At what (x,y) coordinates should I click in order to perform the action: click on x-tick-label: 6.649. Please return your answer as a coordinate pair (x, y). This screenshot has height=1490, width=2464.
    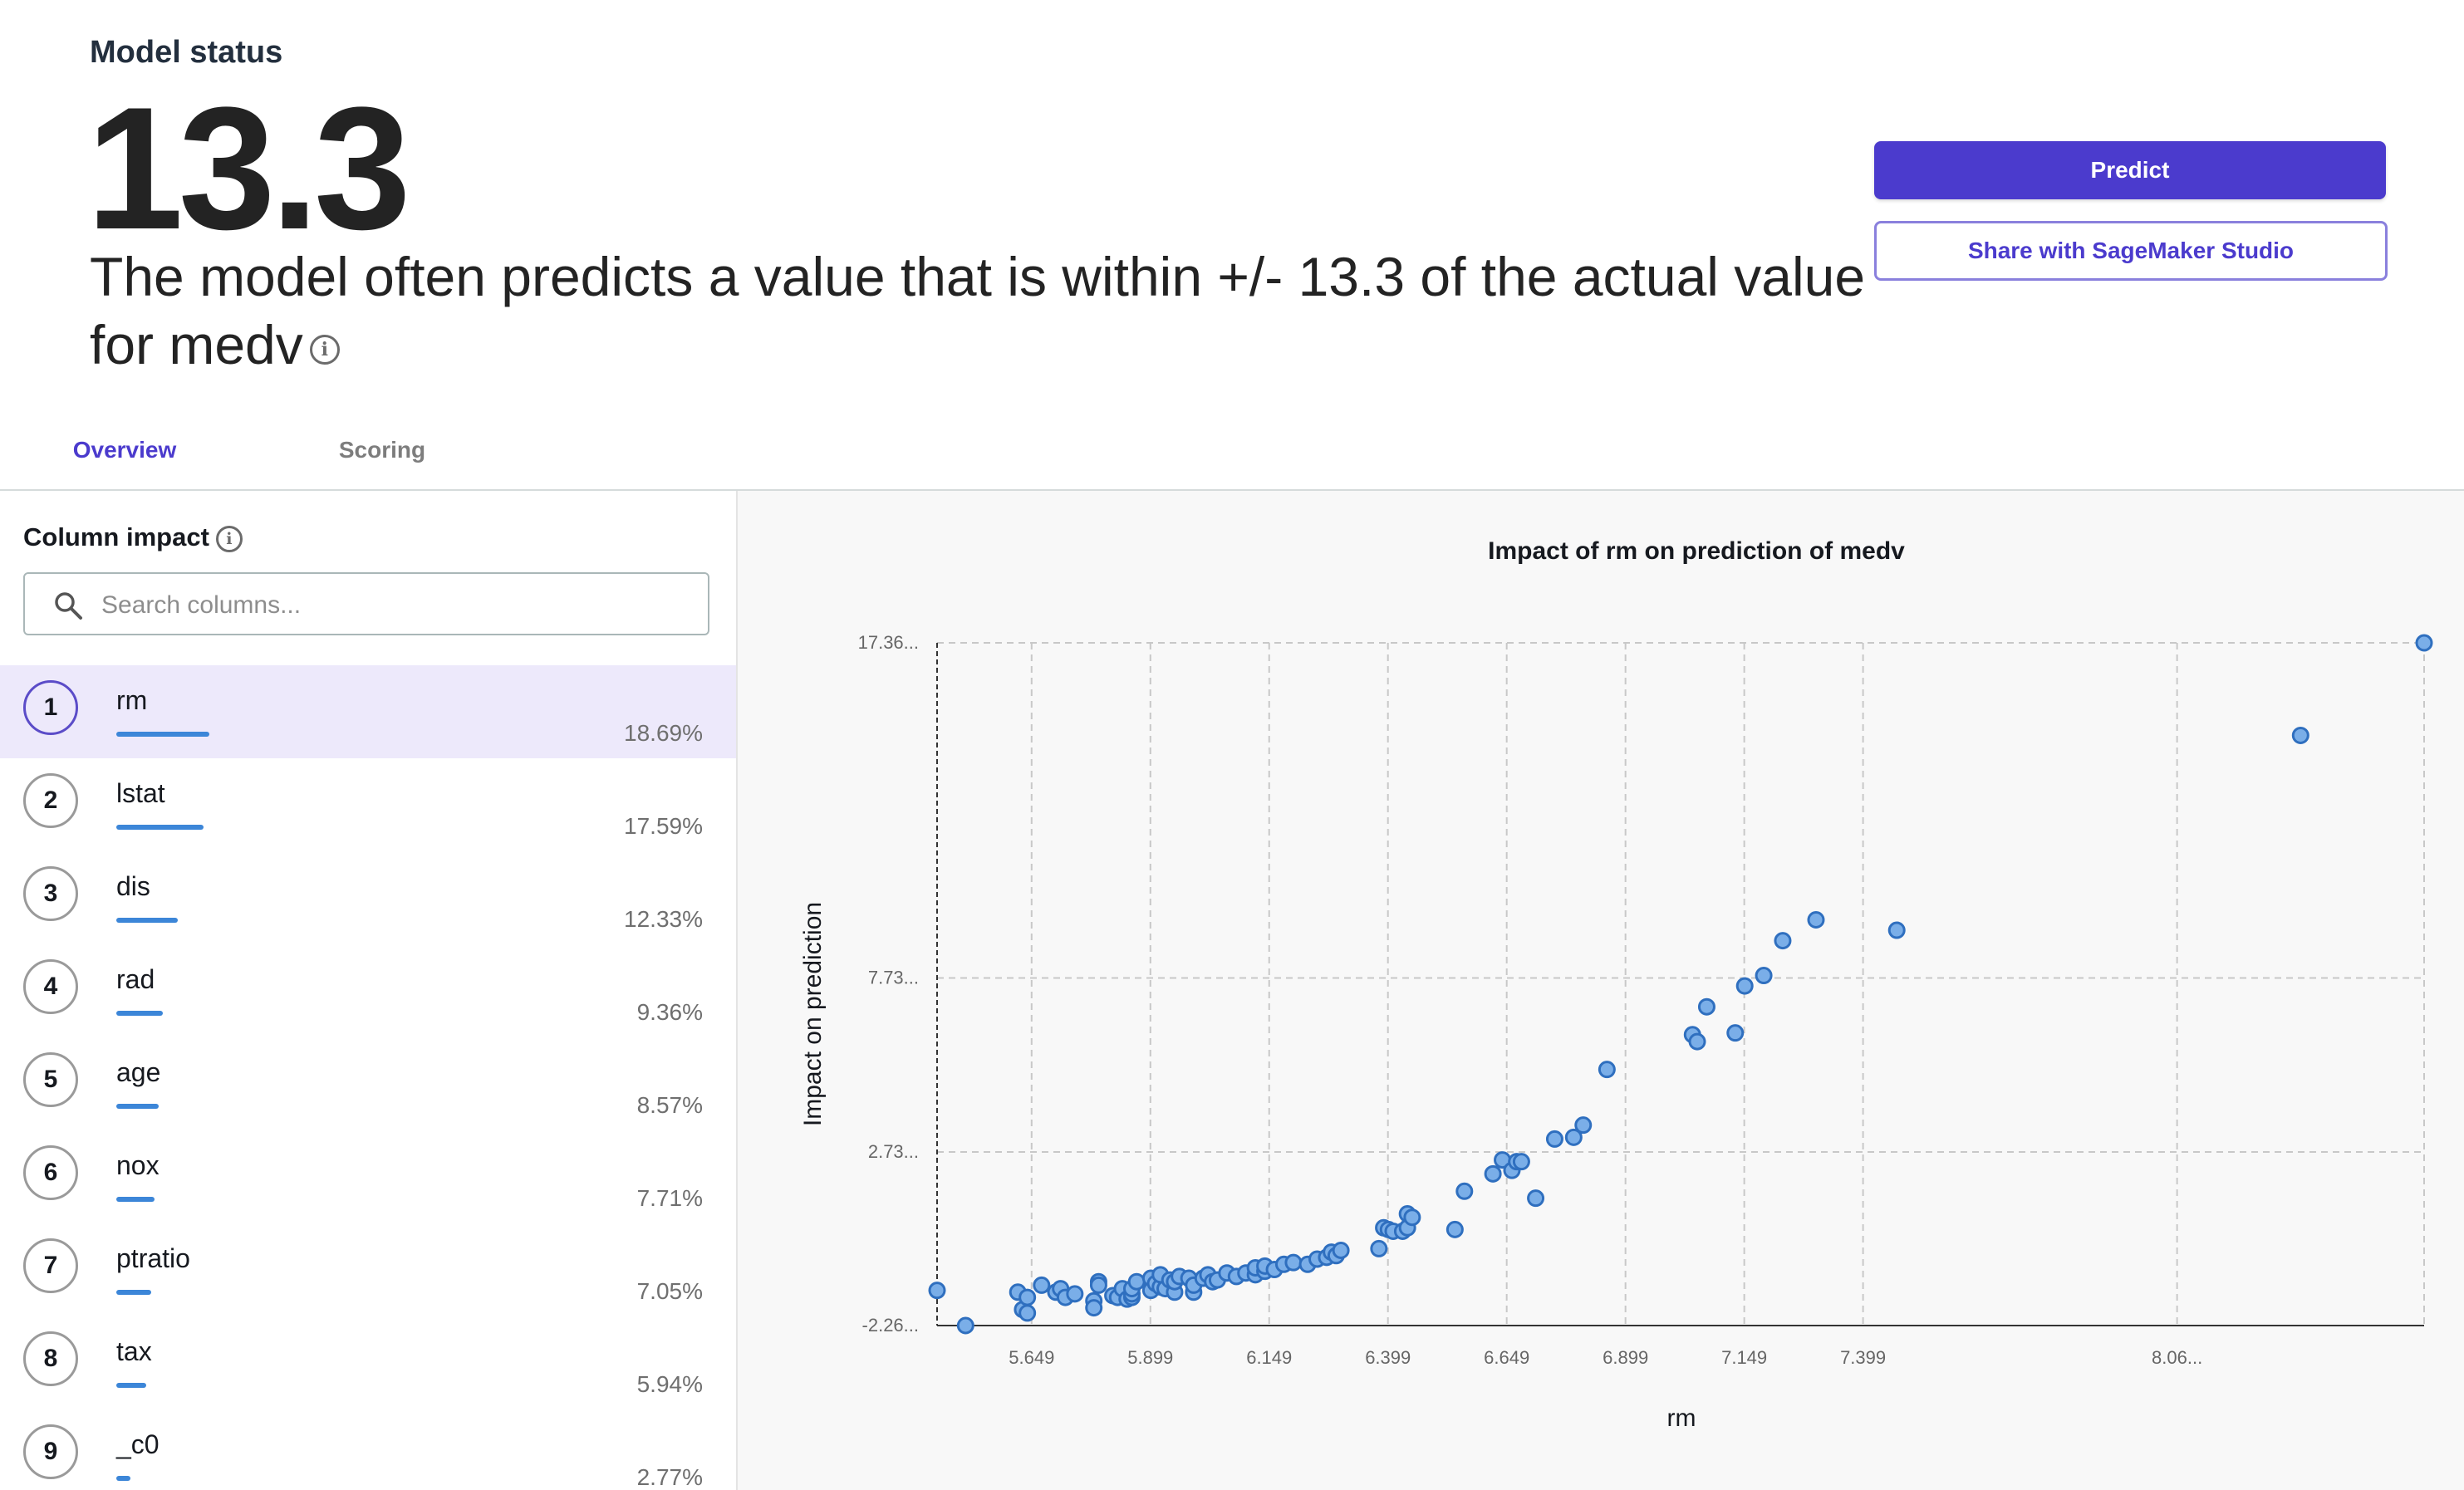
    Looking at the image, I should click on (1506, 1357).